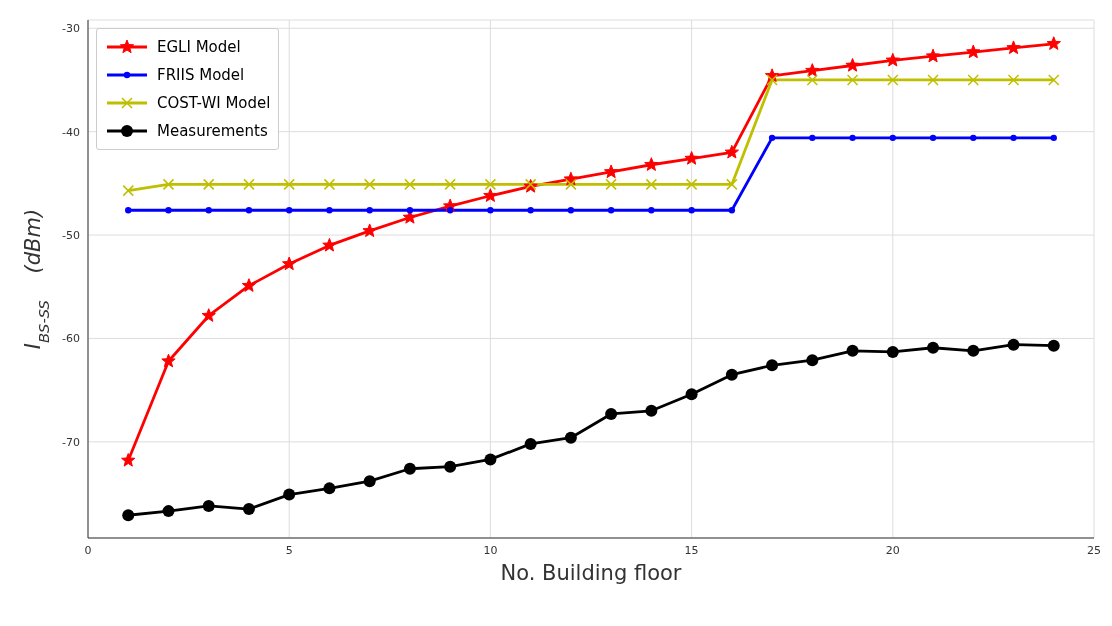 This screenshot has width=1112, height=626. Describe the element at coordinates (71, 235) in the screenshot. I see `y-tick-label: -50` at that location.